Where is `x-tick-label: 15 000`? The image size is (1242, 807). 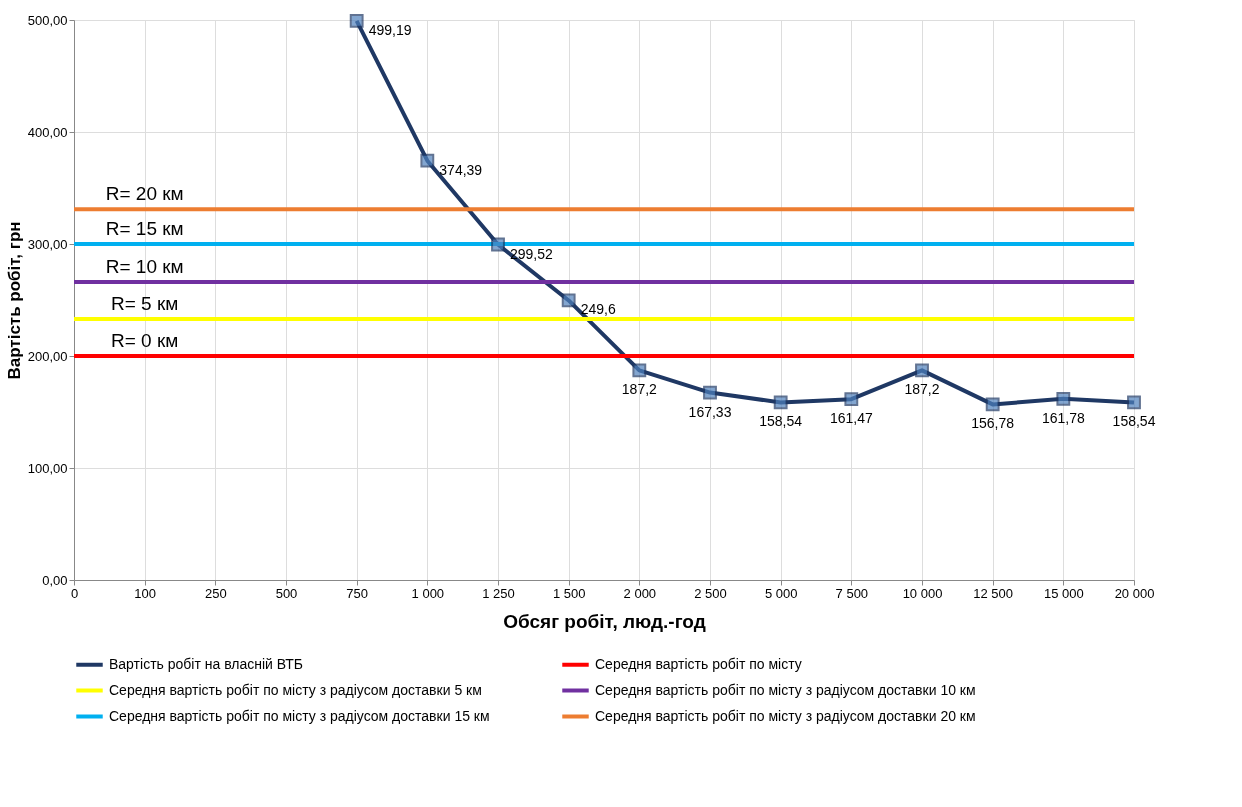 x-tick-label: 15 000 is located at coordinates (1063, 593).